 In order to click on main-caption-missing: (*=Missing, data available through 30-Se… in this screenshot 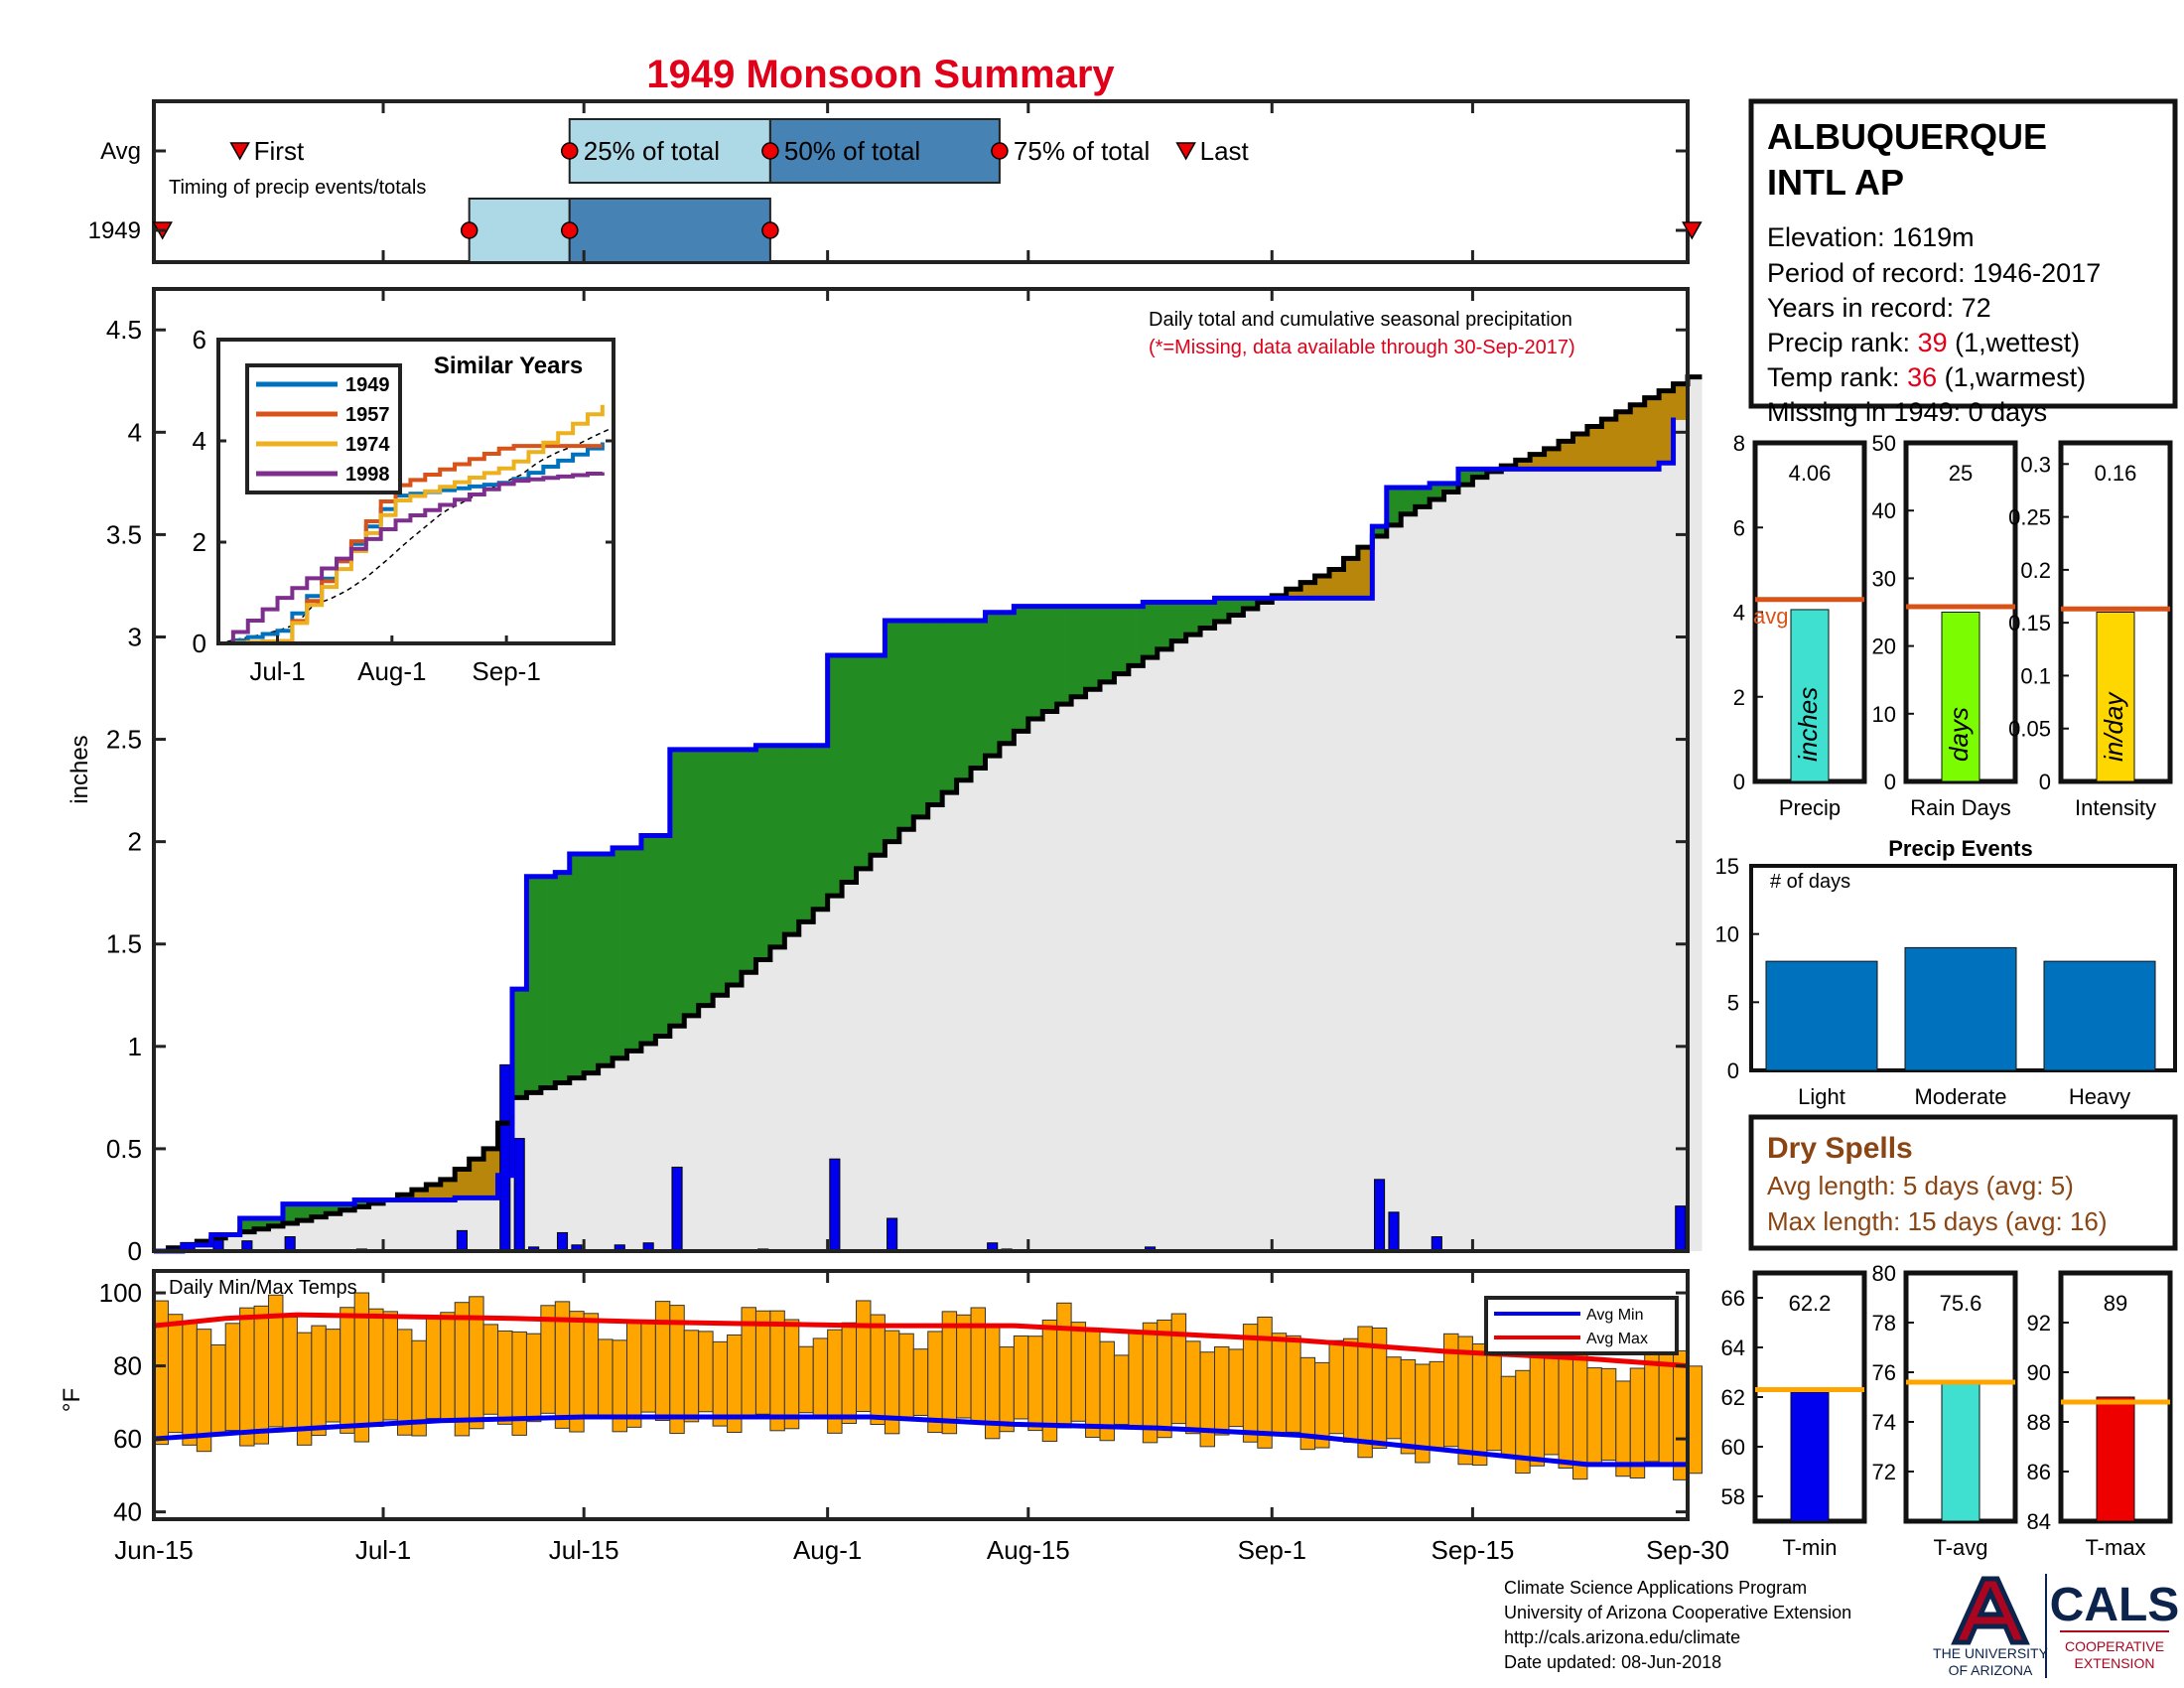, I will do `click(1362, 347)`.